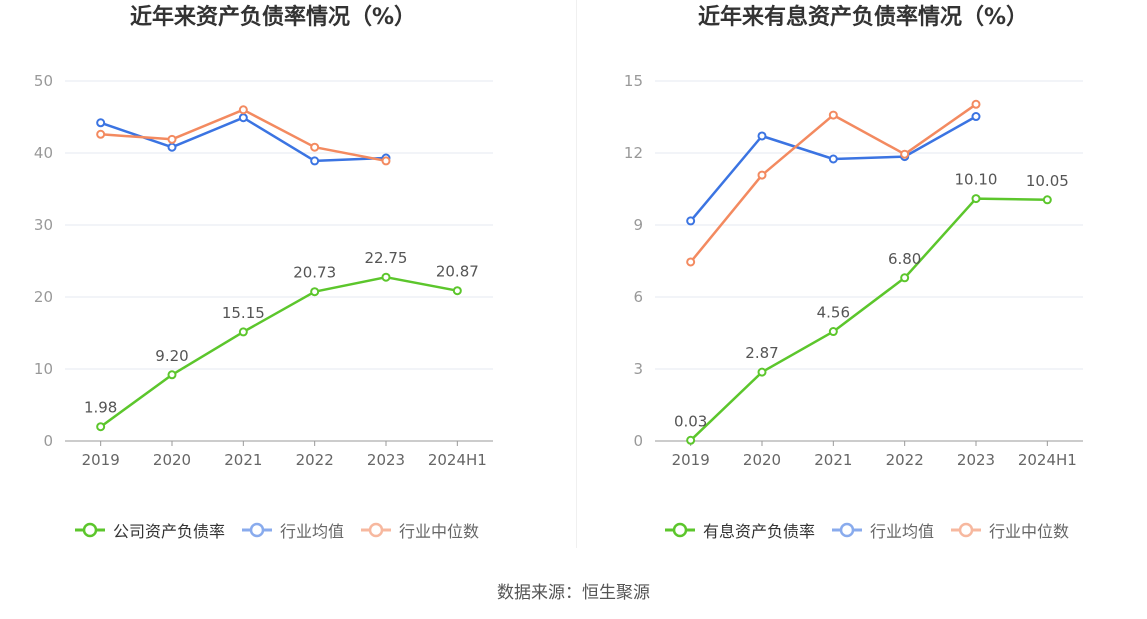 This screenshot has width=1147, height=619. Describe the element at coordinates (904, 259) in the screenshot. I see `interest-bearing-debt-ratio-data-label: 6.80` at that location.